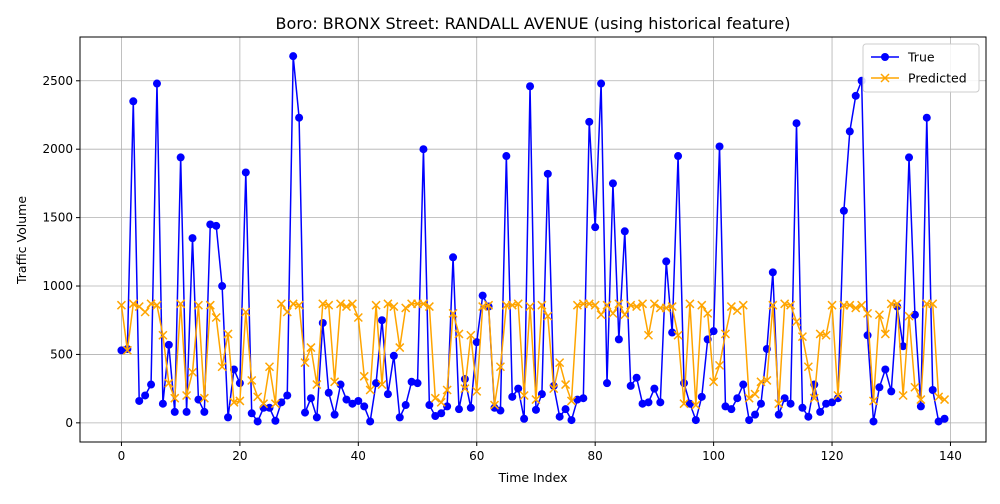 This screenshot has width=1000, height=504. What do you see at coordinates (476, 456) in the screenshot?
I see `x-tick-label: 60` at bounding box center [476, 456].